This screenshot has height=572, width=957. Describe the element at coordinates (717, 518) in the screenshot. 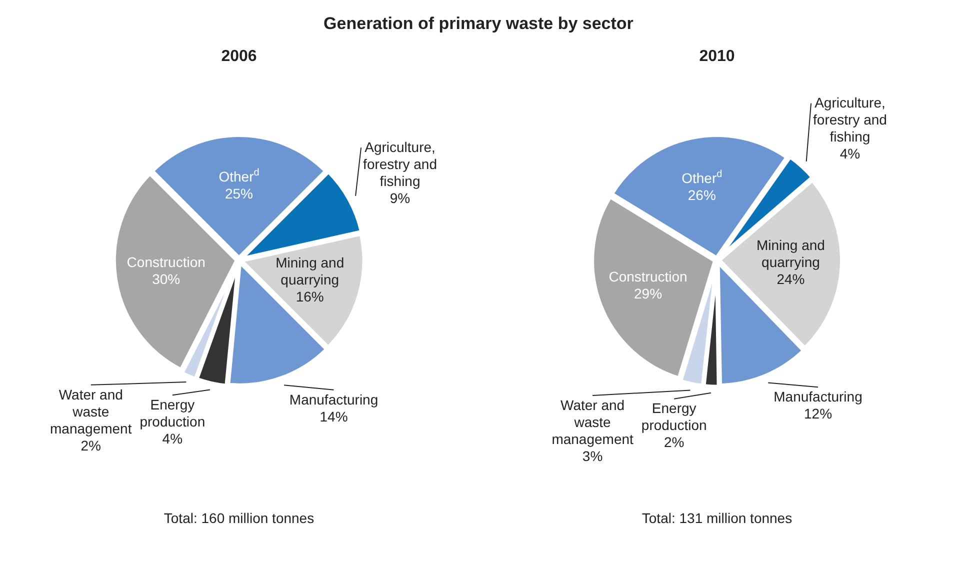

I see `text: Total: 131 million tonnes` at that location.